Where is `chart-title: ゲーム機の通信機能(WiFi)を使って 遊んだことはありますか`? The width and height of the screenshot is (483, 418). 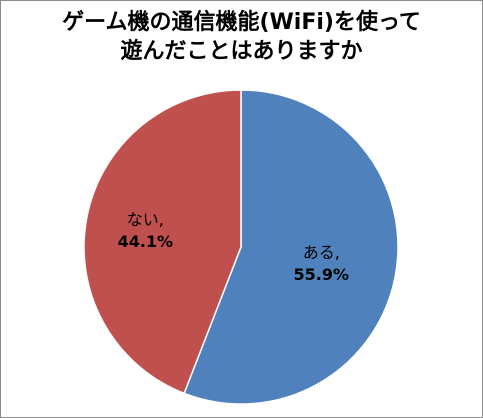
chart-title: ゲーム機の通信機能(WiFi)を使って 遊んだことはありますか is located at coordinates (241, 37).